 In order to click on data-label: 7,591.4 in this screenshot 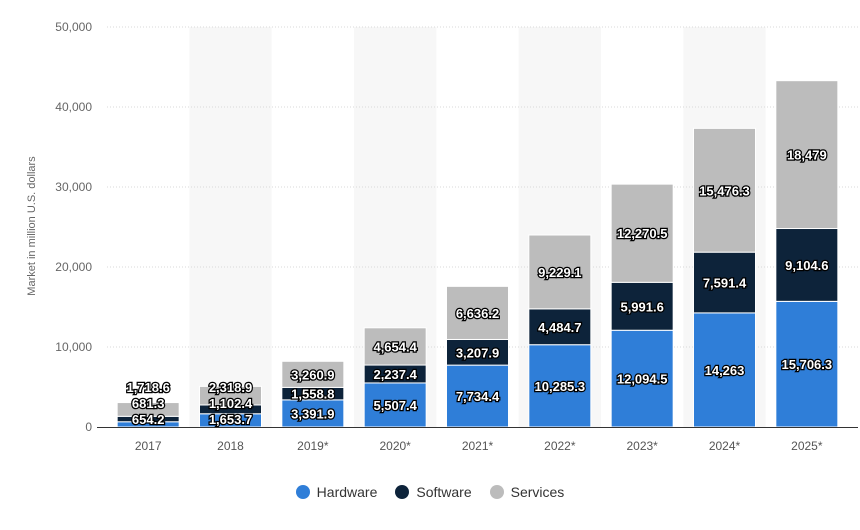, I will do `click(725, 283)`.